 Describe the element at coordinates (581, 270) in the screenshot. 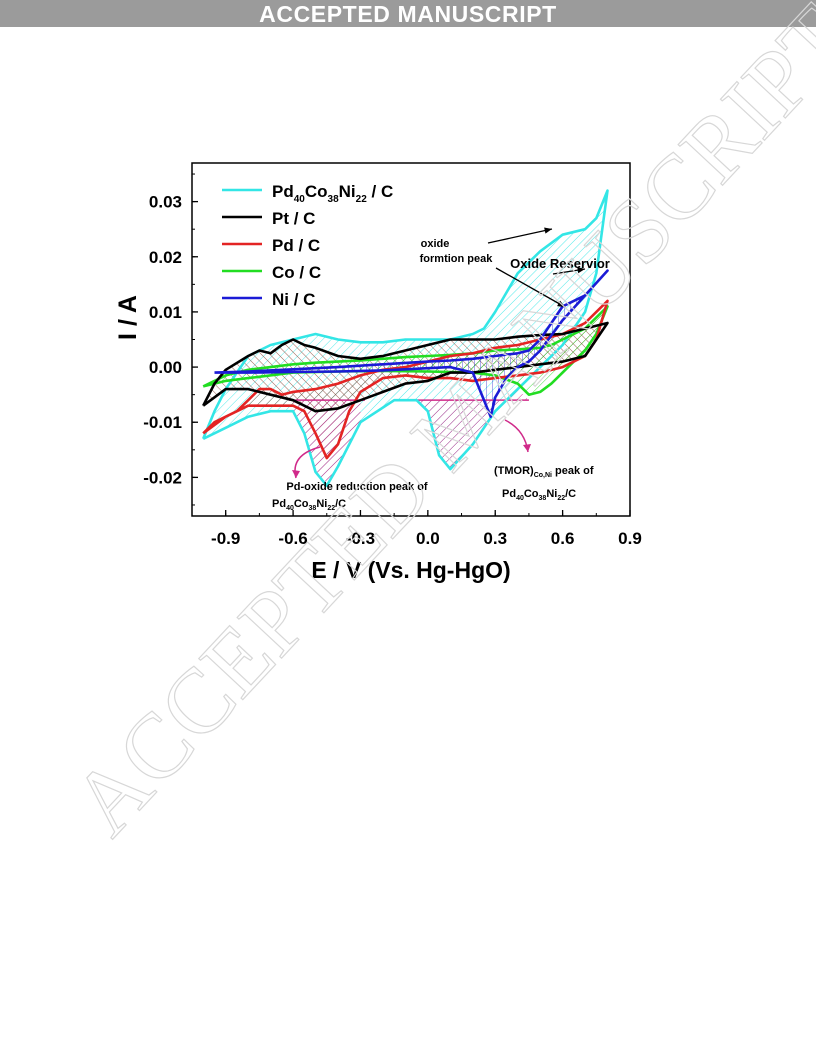

I see `arrow-oxide-reservior-head` at that location.